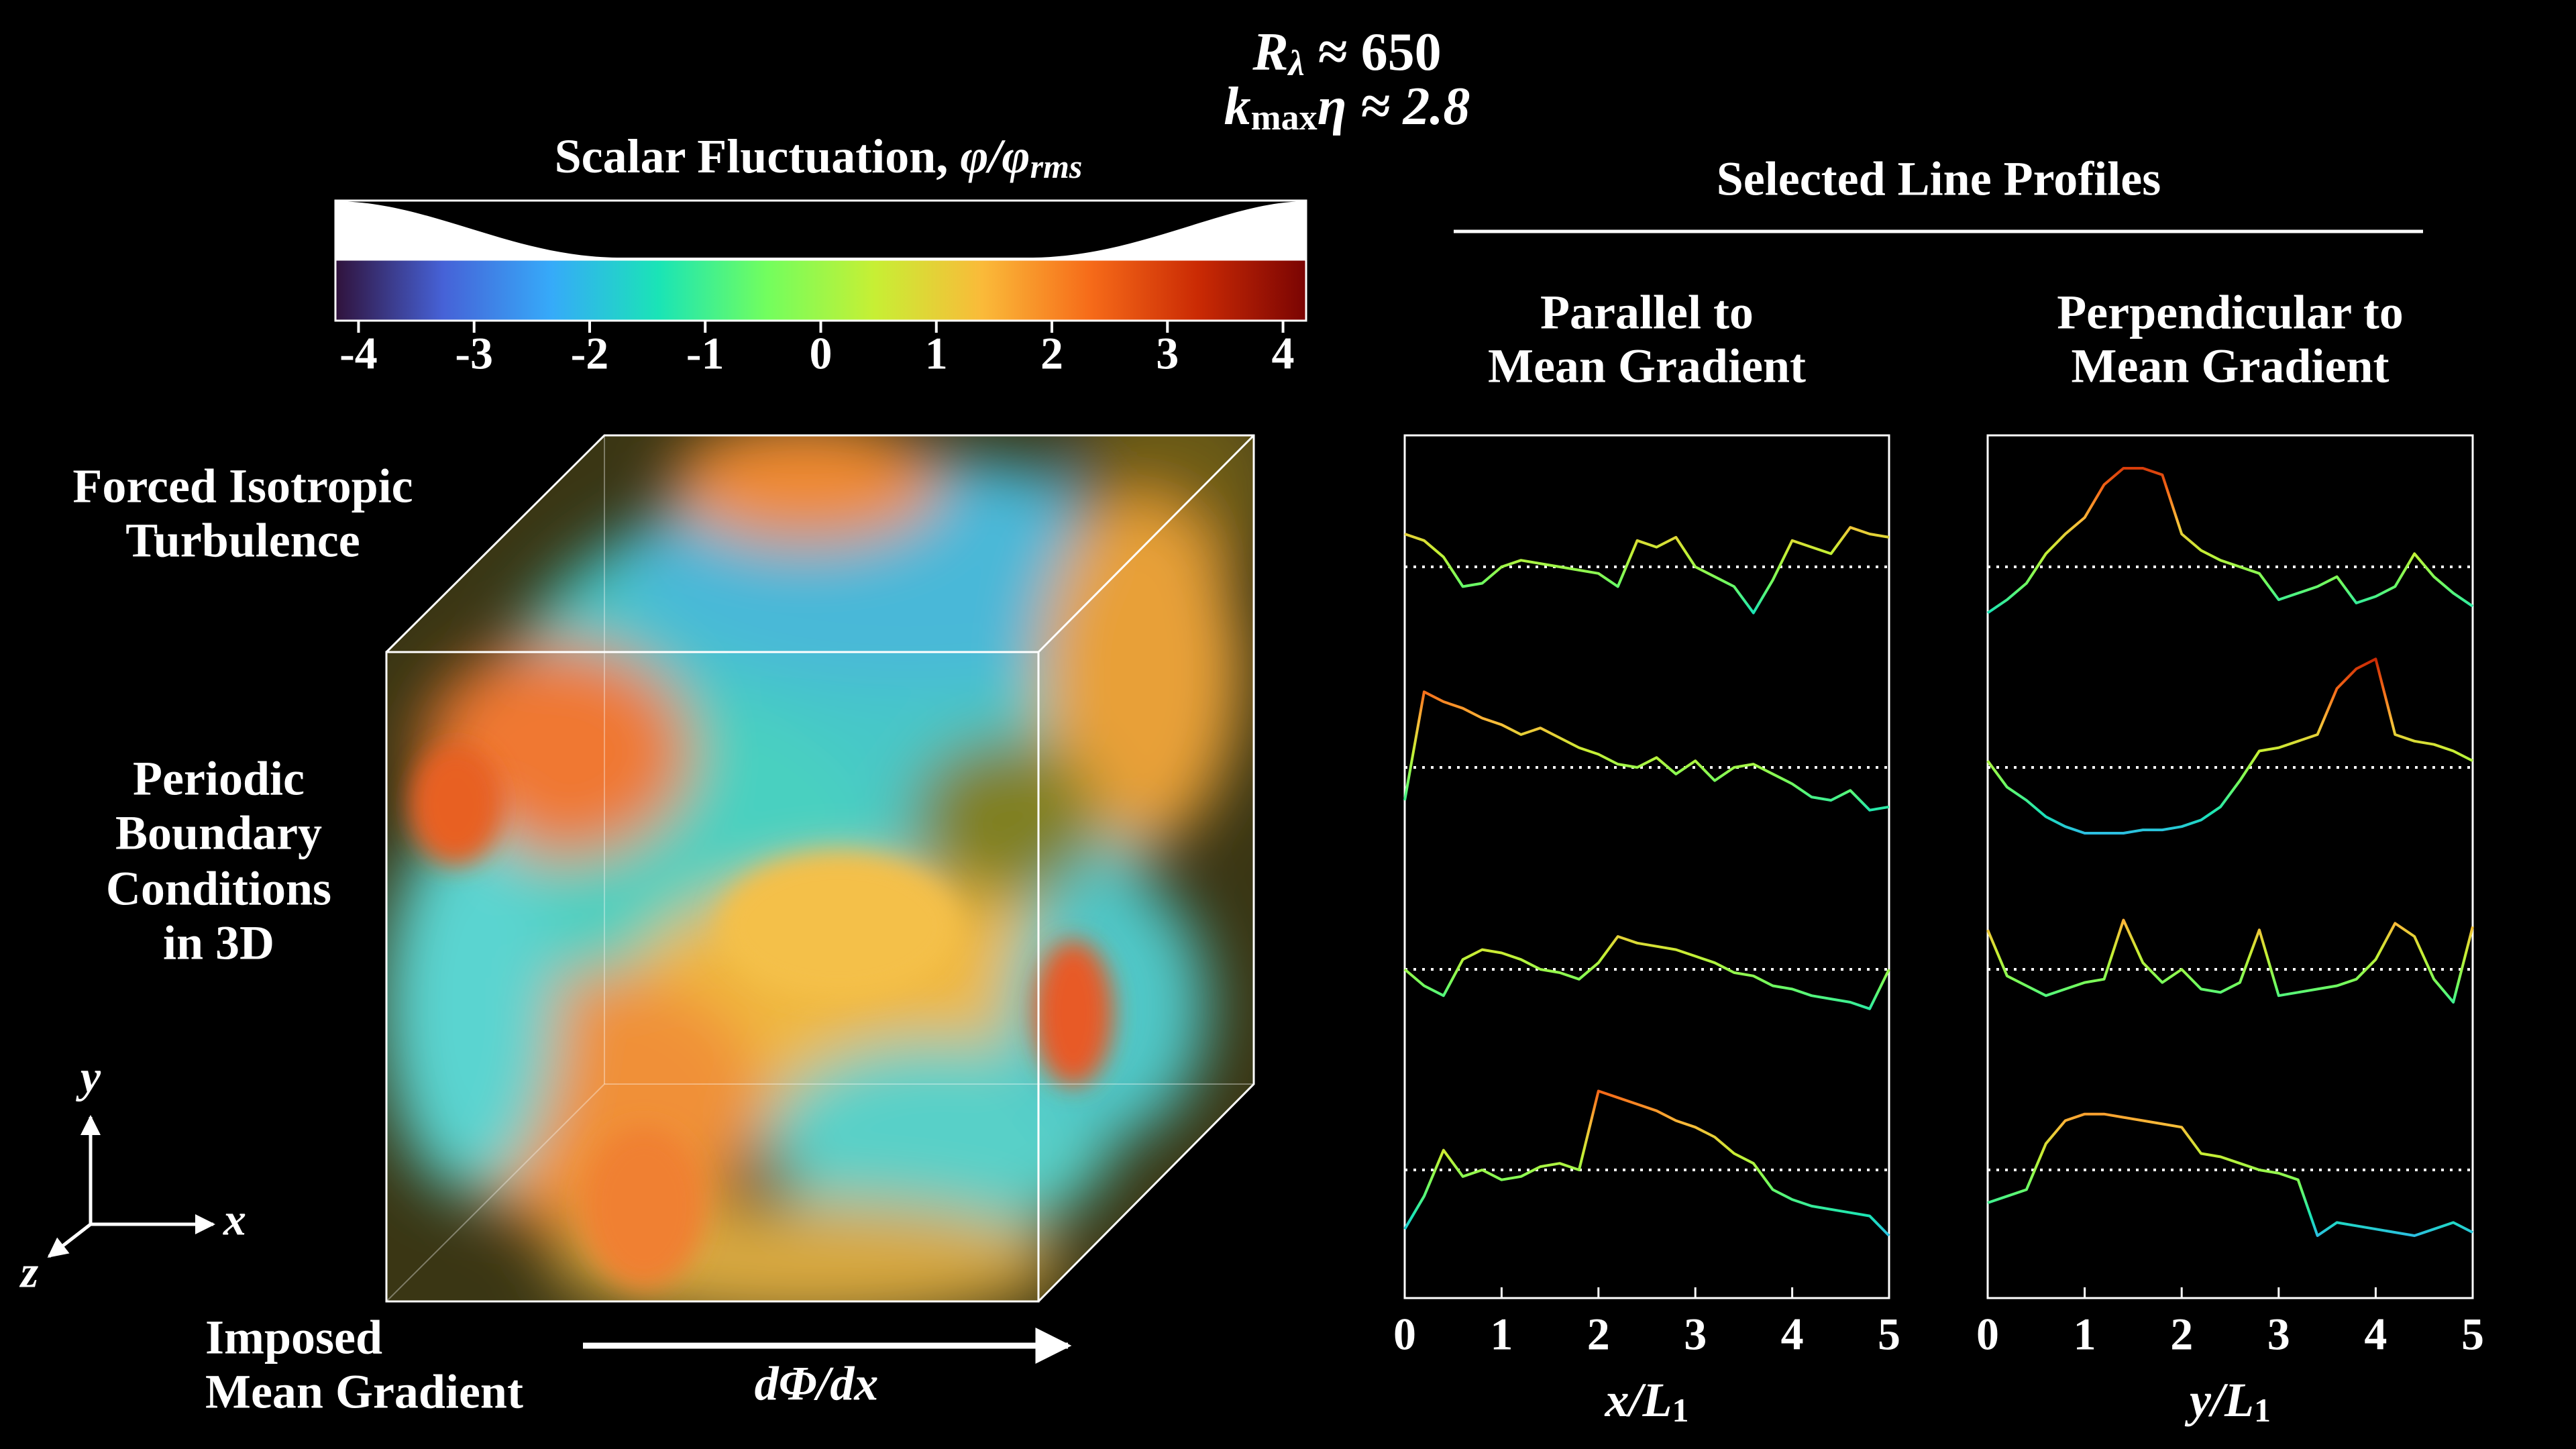  What do you see at coordinates (1296, 63) in the screenshot?
I see `subscript: λ` at bounding box center [1296, 63].